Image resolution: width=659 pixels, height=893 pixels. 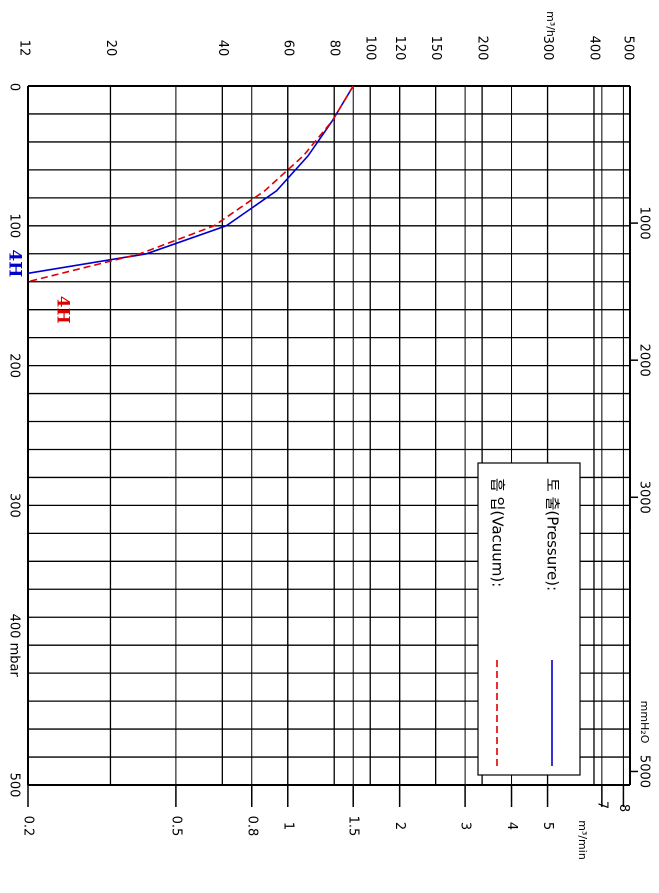 I want to click on axis-unit-m3min: m³/min, so click(x=582, y=840).